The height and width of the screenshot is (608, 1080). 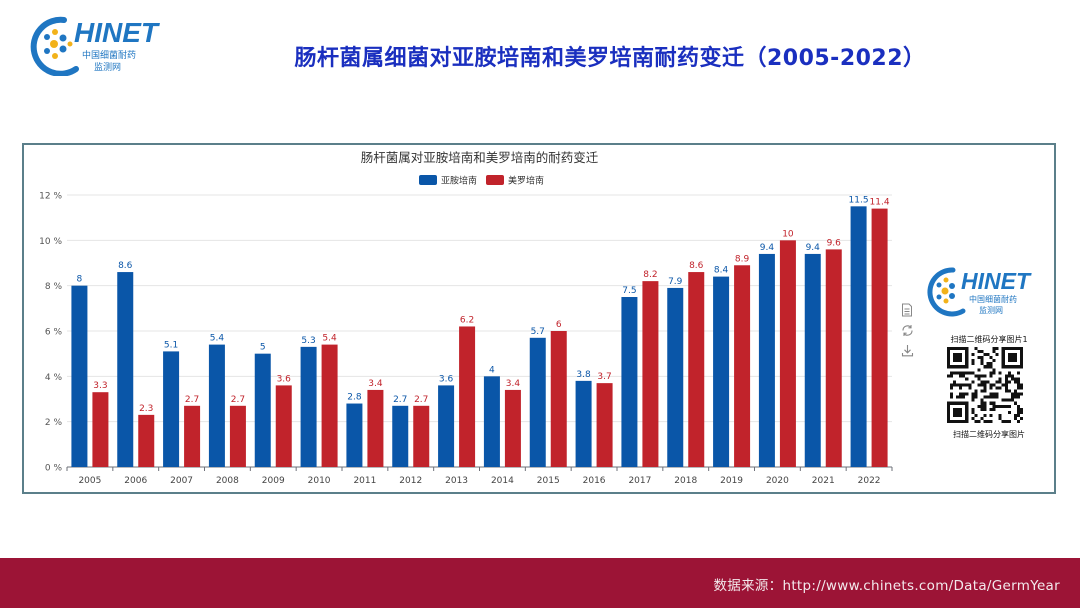 I want to click on logo-ring-icon, so click(x=54, y=46).